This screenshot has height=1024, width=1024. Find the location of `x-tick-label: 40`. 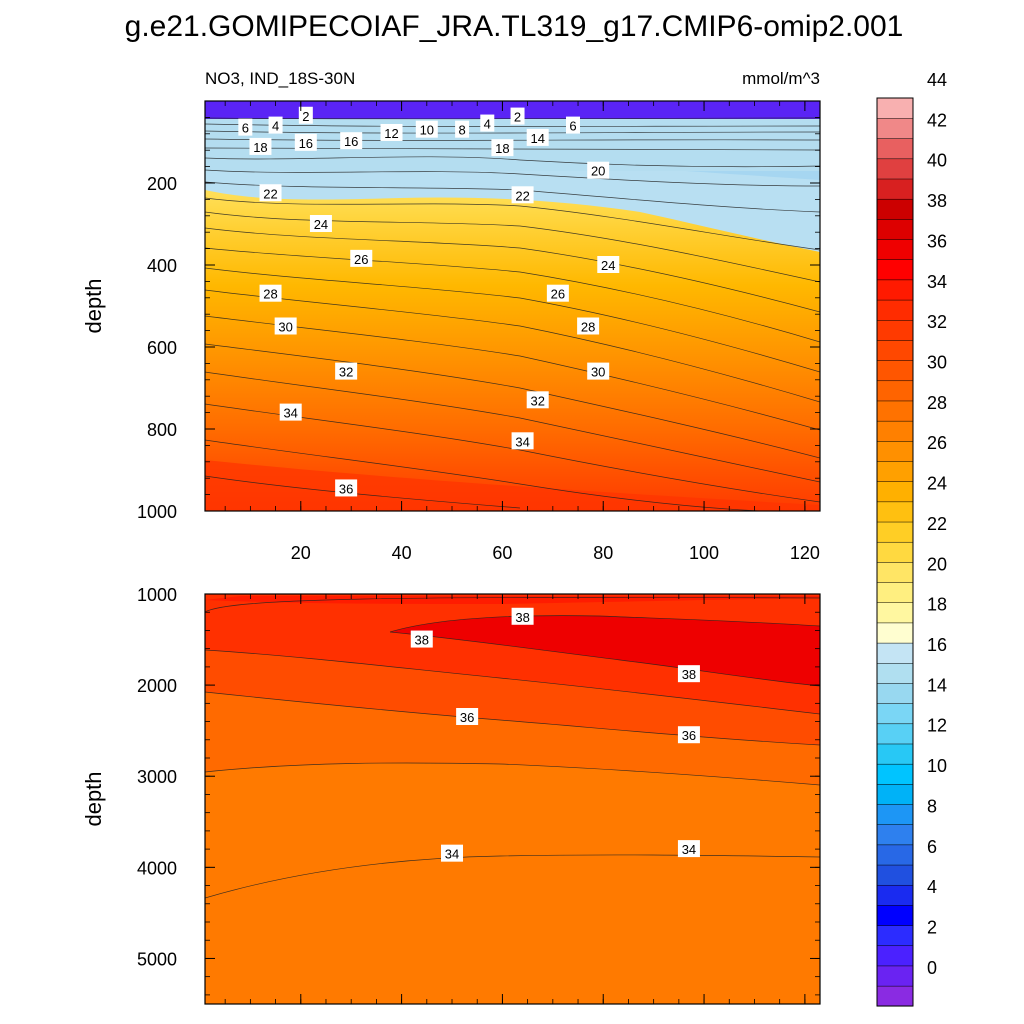

x-tick-label: 40 is located at coordinates (402, 553).